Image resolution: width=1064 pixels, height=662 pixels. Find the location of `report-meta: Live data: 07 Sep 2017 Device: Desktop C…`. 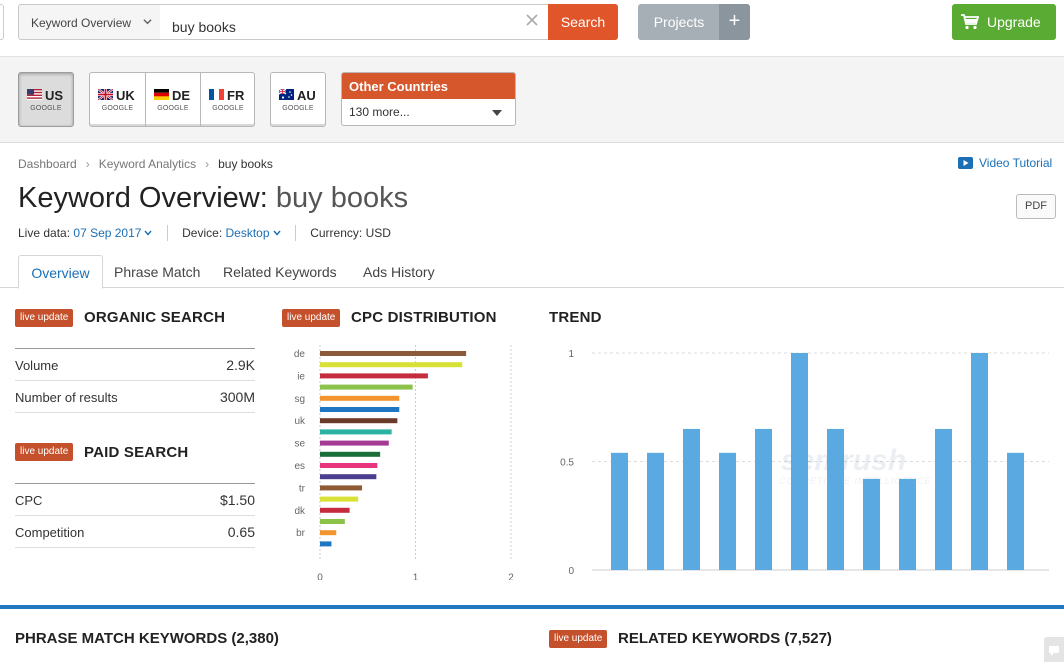

report-meta: Live data: 07 Sep 2017 Device: Desktop C… is located at coordinates (204, 233).